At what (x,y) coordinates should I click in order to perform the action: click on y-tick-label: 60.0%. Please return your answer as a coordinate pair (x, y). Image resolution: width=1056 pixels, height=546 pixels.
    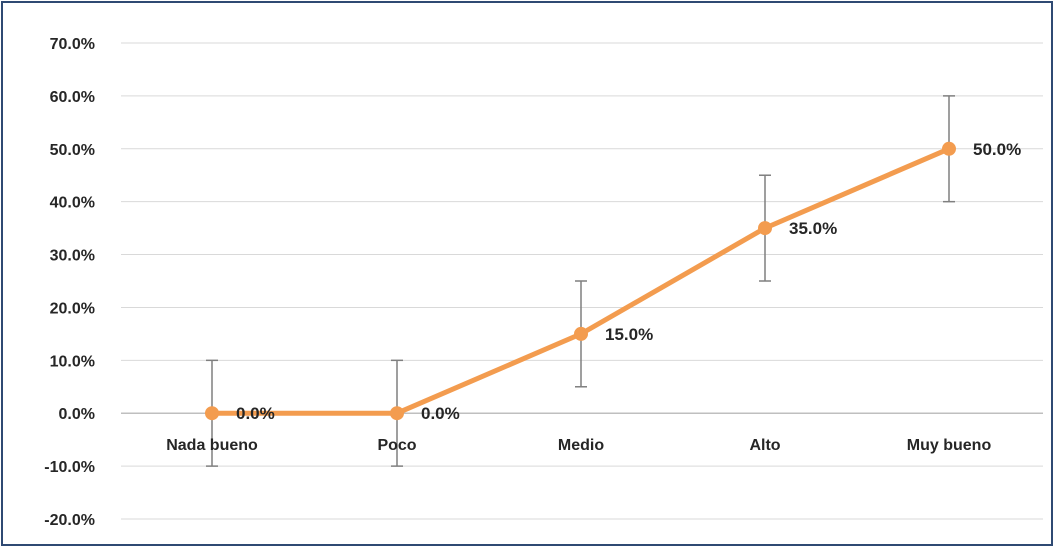
    Looking at the image, I should click on (72, 97).